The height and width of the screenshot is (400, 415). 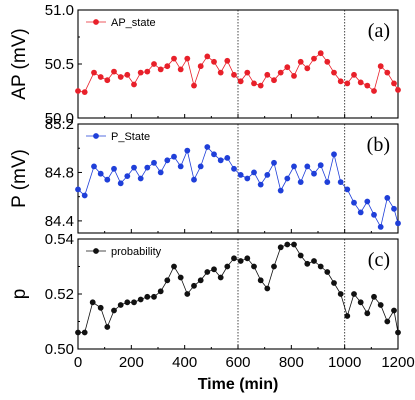 I want to click on legend-marker, so click(x=96, y=22).